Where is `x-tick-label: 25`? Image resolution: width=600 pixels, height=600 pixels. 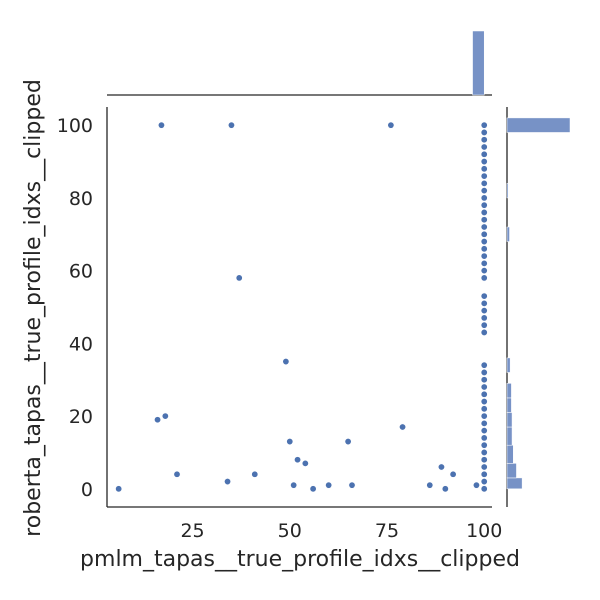 x-tick-label: 25 is located at coordinates (192, 531).